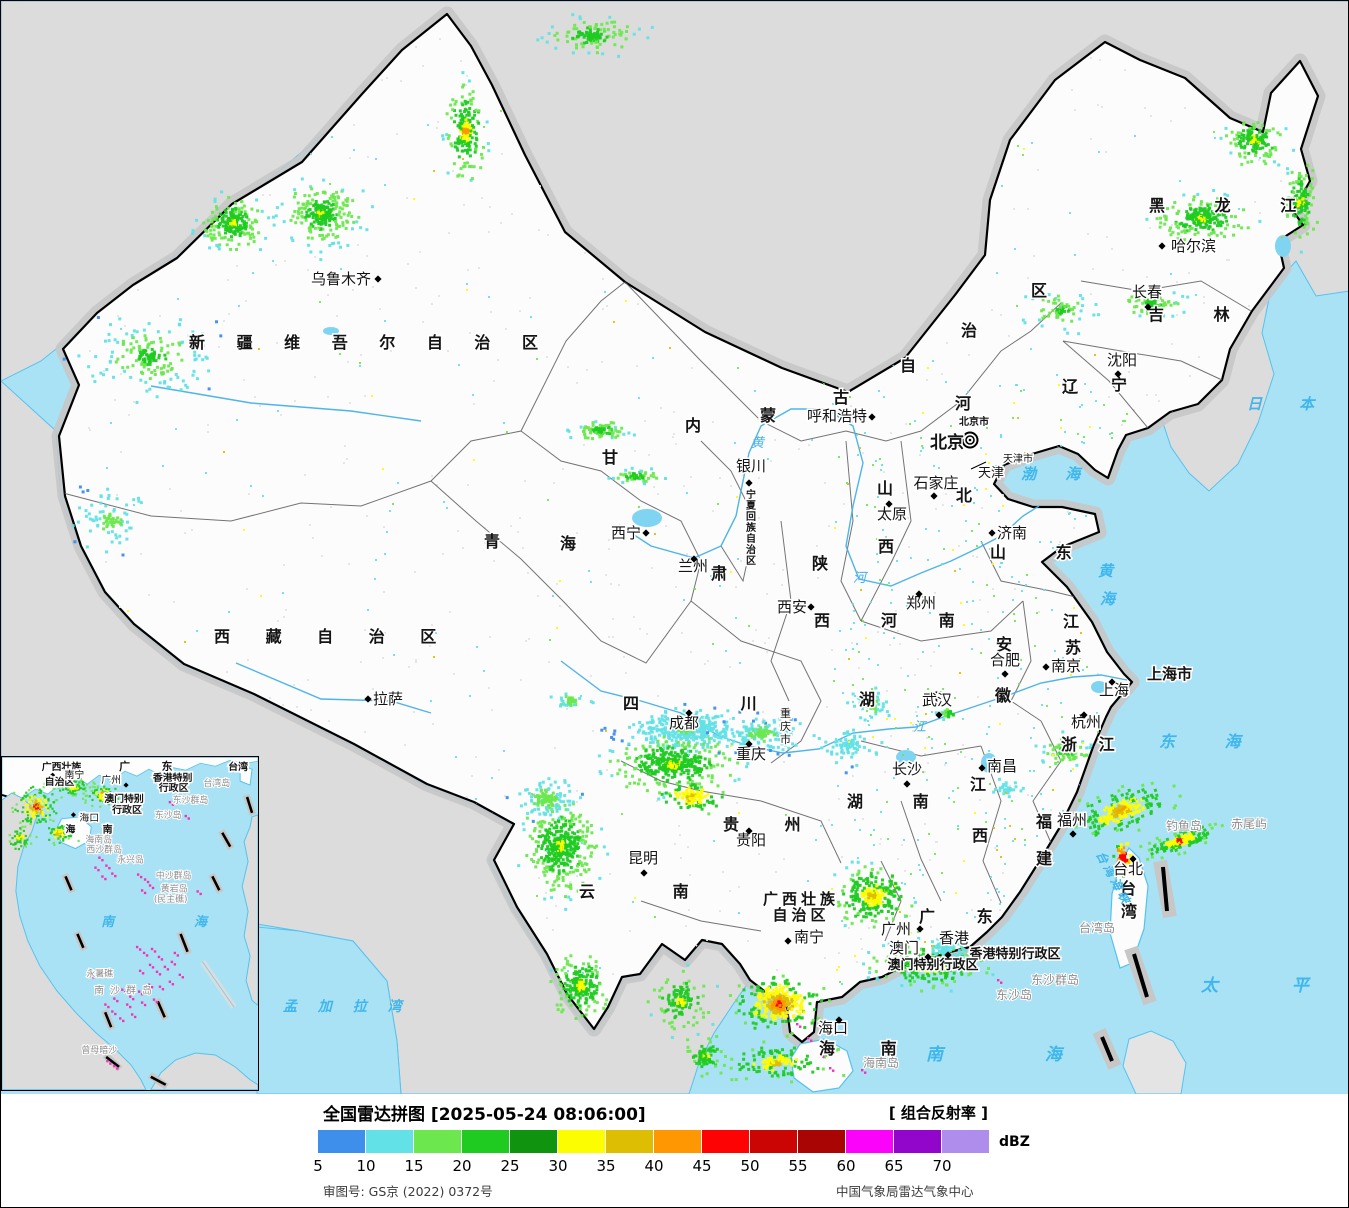 The image size is (1349, 1208). Describe the element at coordinates (907, 769) in the screenshot. I see `city-label: 长沙` at that location.